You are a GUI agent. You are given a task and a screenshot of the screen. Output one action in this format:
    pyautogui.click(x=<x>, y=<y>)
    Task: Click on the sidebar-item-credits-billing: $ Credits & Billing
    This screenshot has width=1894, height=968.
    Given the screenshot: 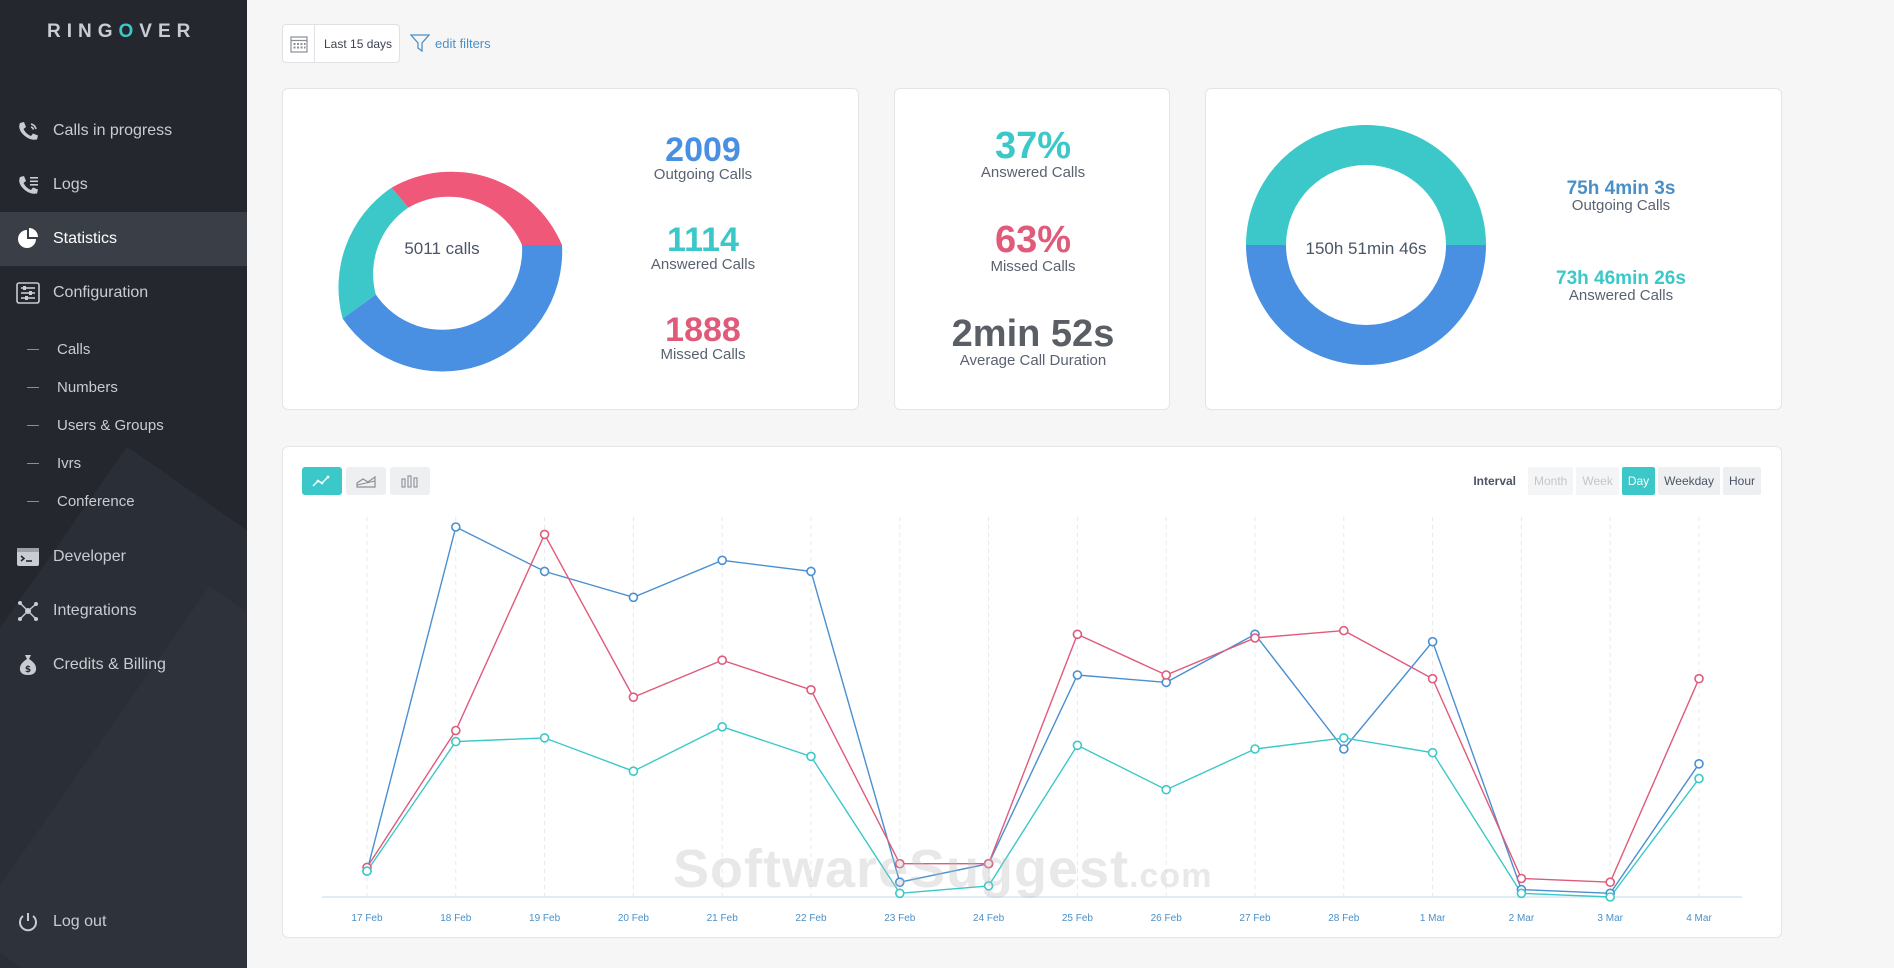 What is the action you would take?
    pyautogui.click(x=123, y=665)
    